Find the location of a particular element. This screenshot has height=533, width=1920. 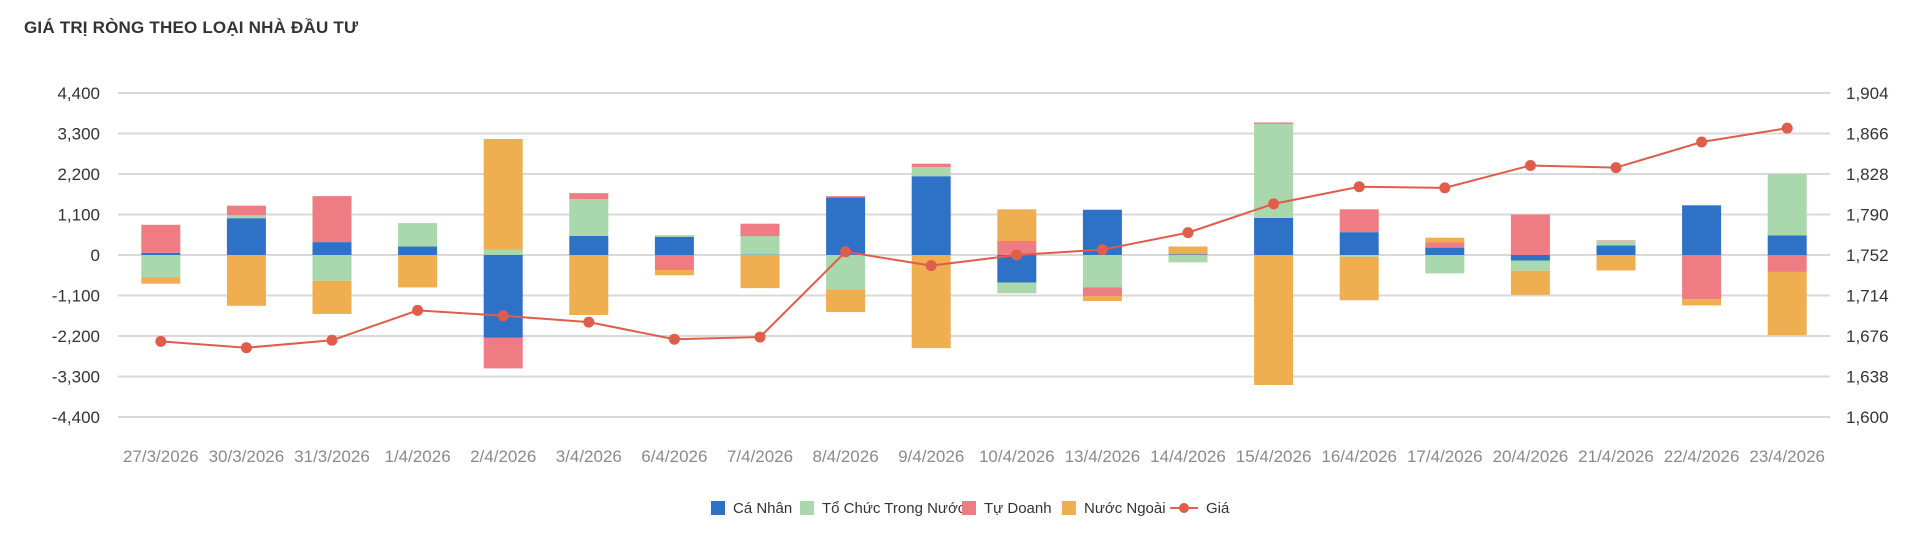

x-tick-label: 13/4/2026 is located at coordinates (1103, 456).